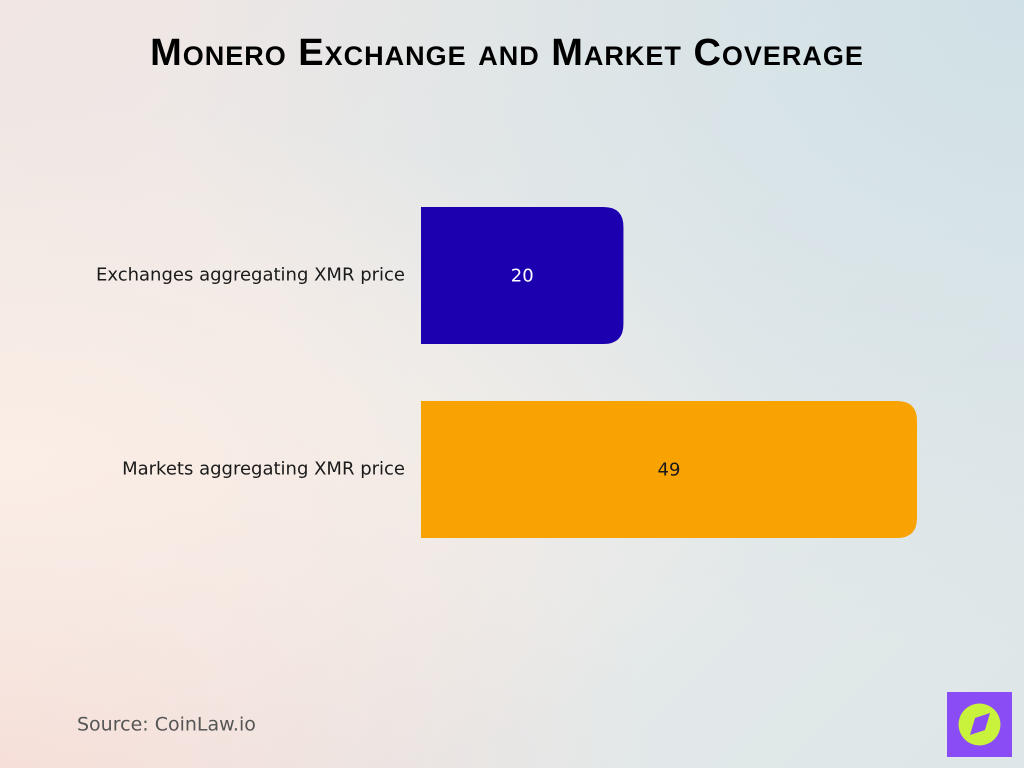 This screenshot has height=768, width=1024. What do you see at coordinates (166, 725) in the screenshot?
I see `source: Source: CoinLaw.io` at bounding box center [166, 725].